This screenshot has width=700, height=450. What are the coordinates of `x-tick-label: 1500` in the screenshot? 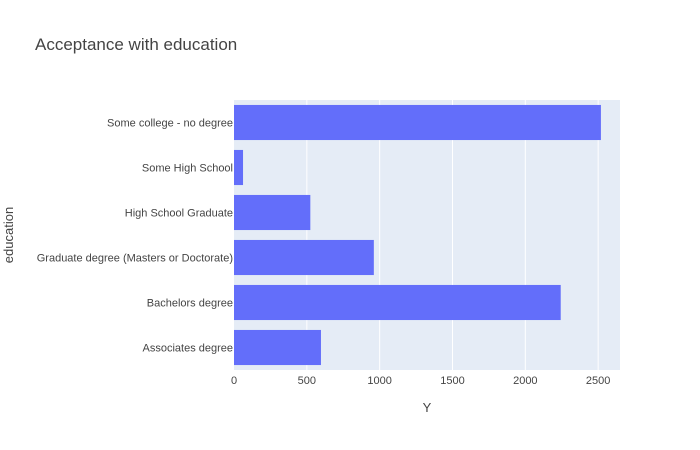 It's located at (452, 381).